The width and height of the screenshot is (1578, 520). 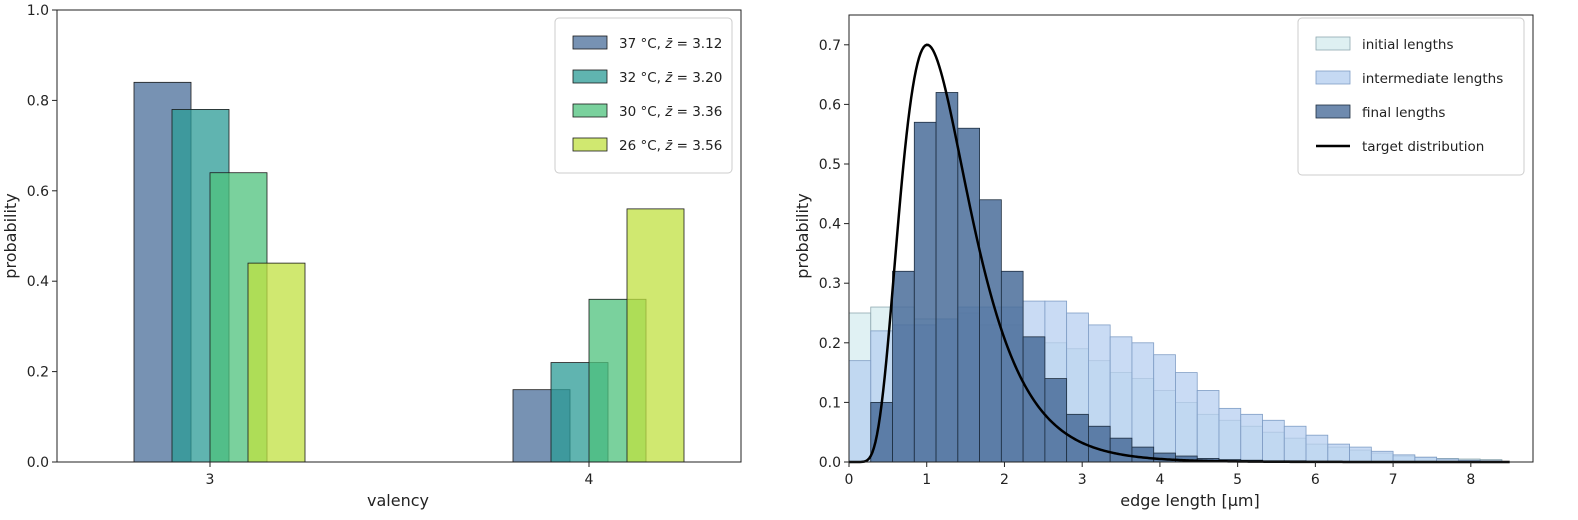 What do you see at coordinates (830, 284) in the screenshot?
I see `y-tick-label: 0.3` at bounding box center [830, 284].